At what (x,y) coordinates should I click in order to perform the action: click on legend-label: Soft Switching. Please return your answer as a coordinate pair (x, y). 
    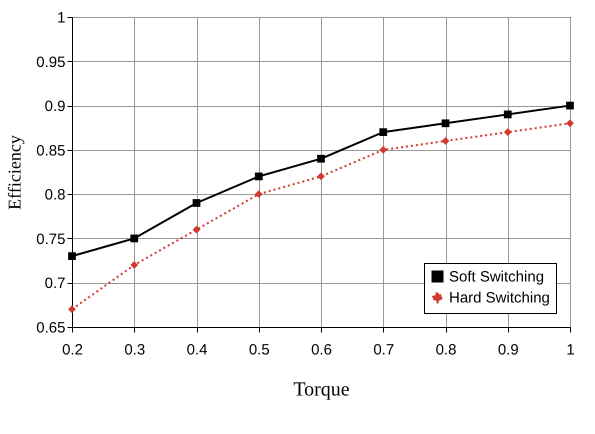
    Looking at the image, I should click on (496, 277).